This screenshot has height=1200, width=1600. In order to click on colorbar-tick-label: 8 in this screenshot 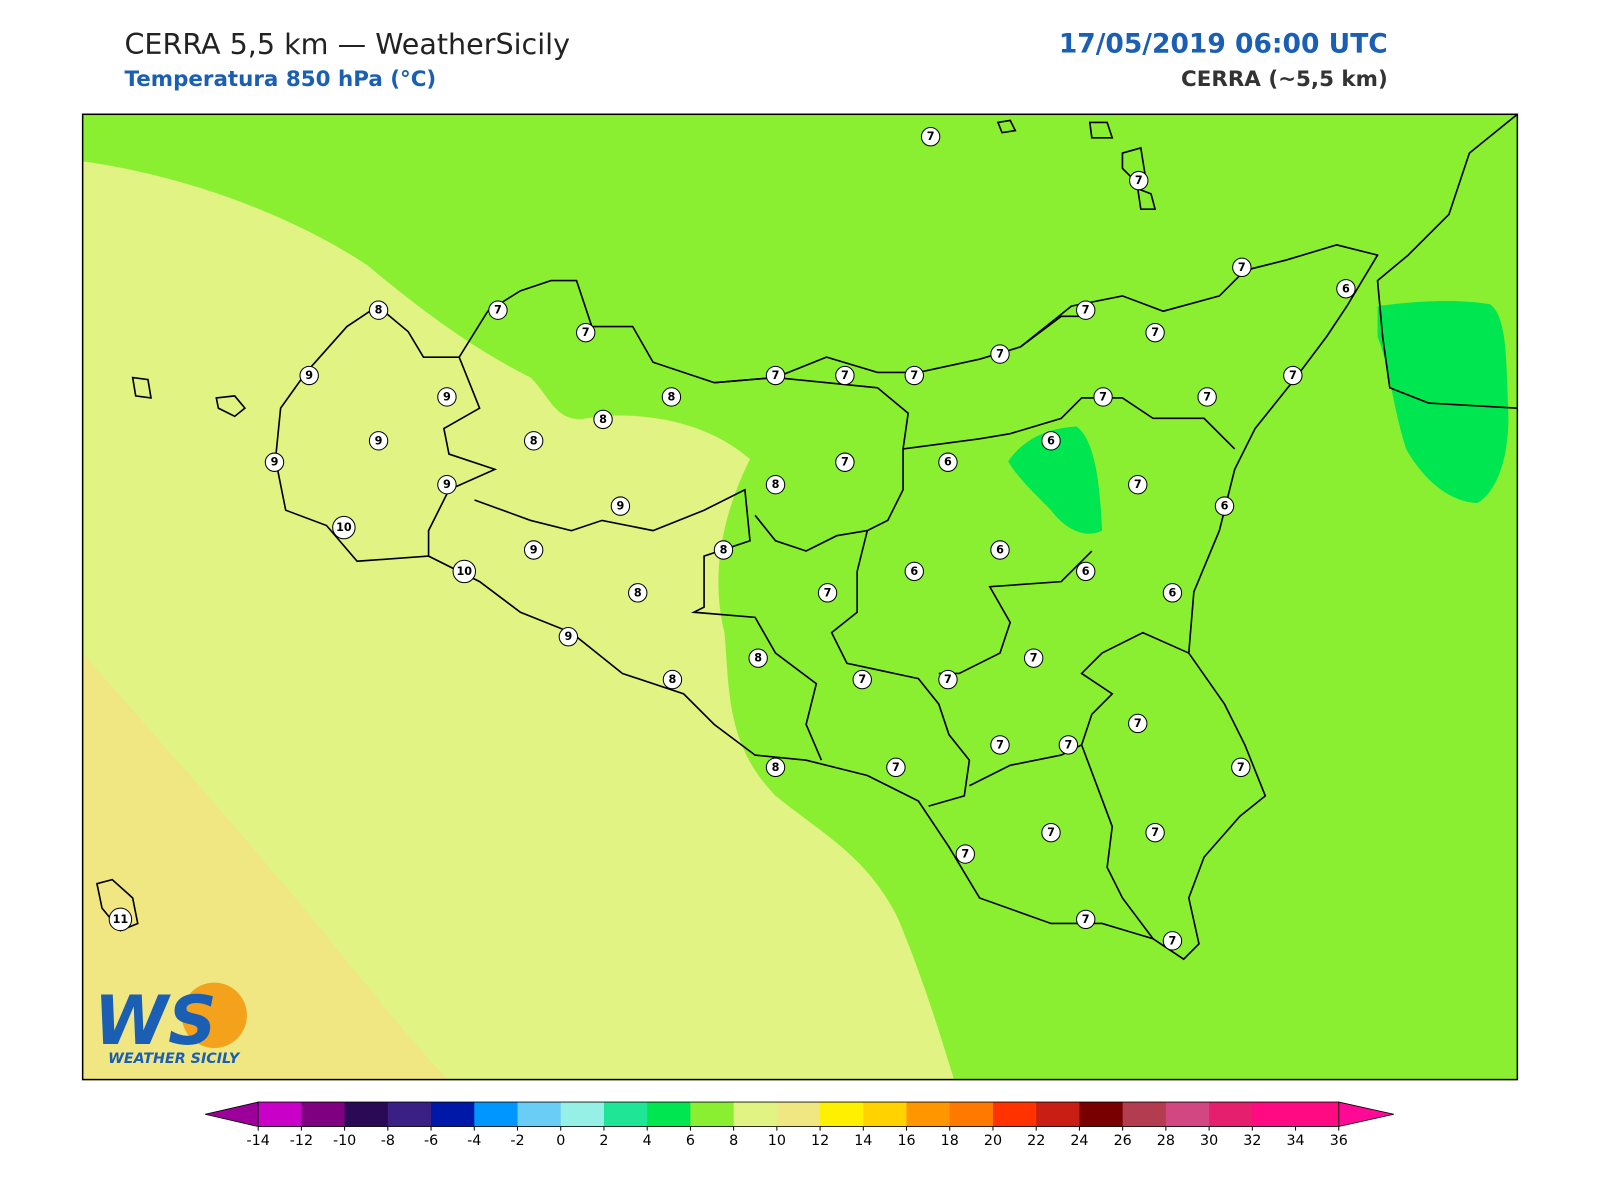, I will do `click(733, 1141)`.